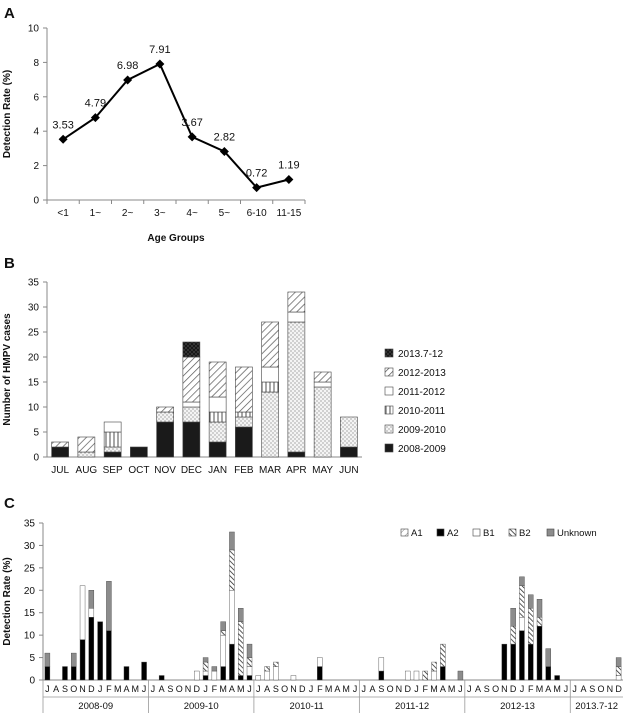 The image size is (623, 713). I want to click on x-tick-label: 4~, so click(192, 213).